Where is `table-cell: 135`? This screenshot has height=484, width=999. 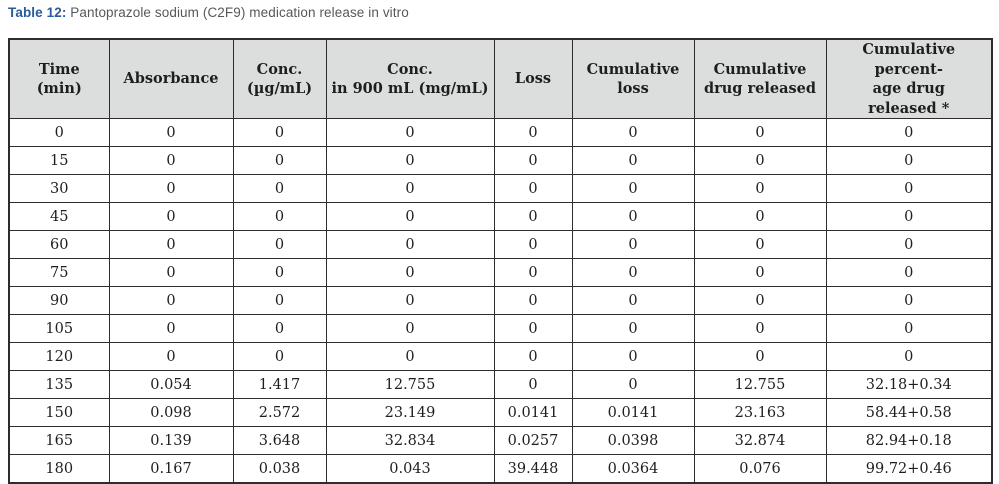
table-cell: 135 is located at coordinates (59, 385).